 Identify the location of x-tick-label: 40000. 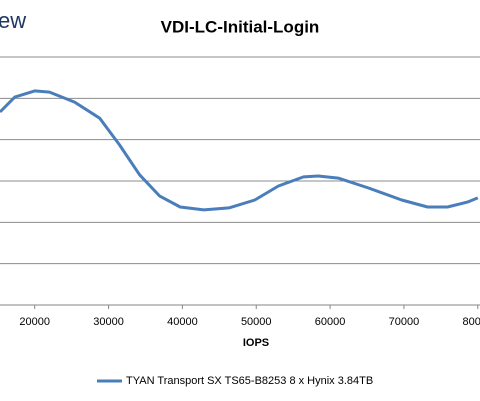
(182, 322).